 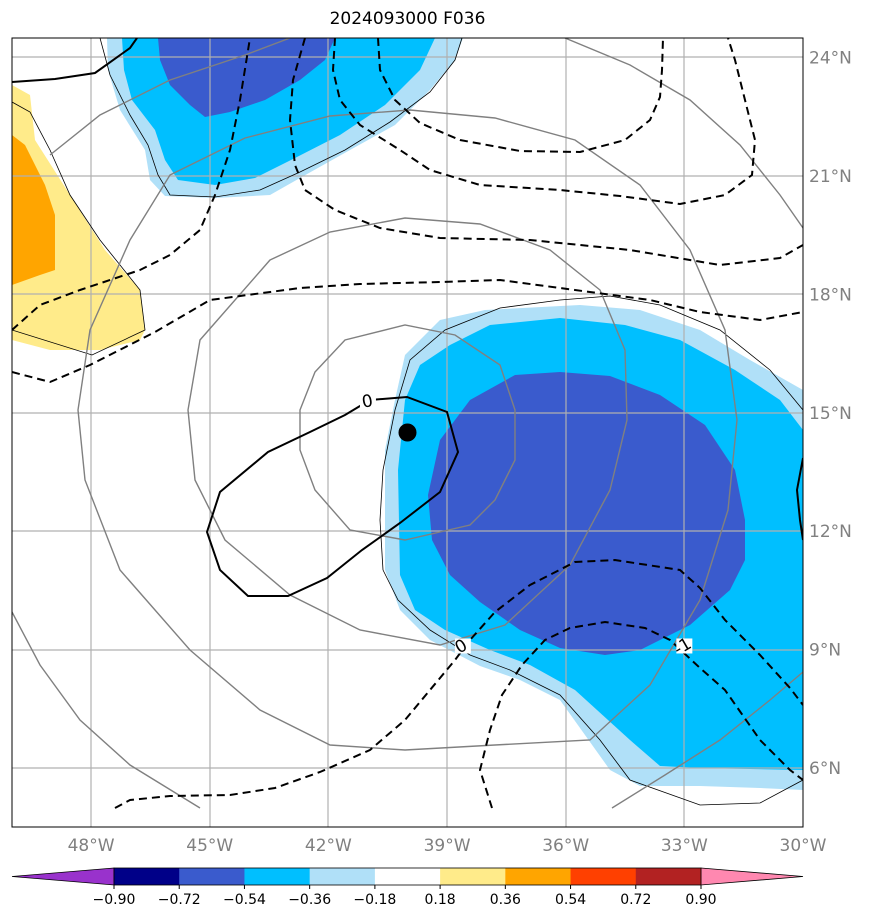 I want to click on colorbar-tick-label: 0.90, so click(x=700, y=900).